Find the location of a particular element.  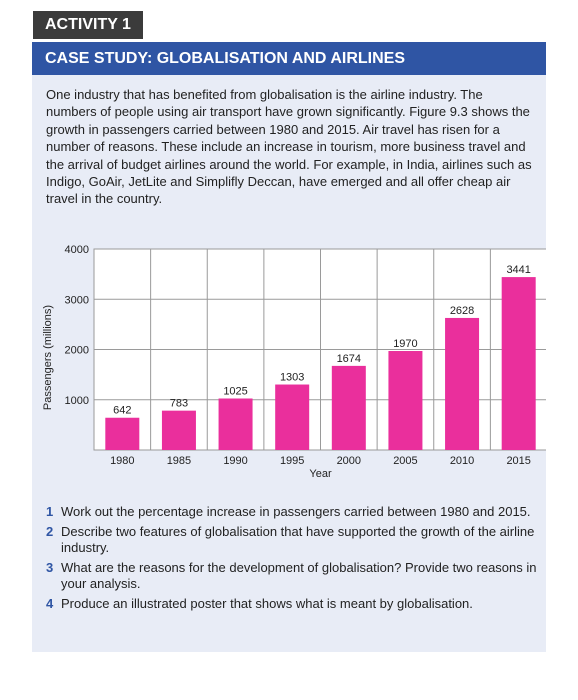

activity-label: ACTIVITY 1 is located at coordinates (88, 25).